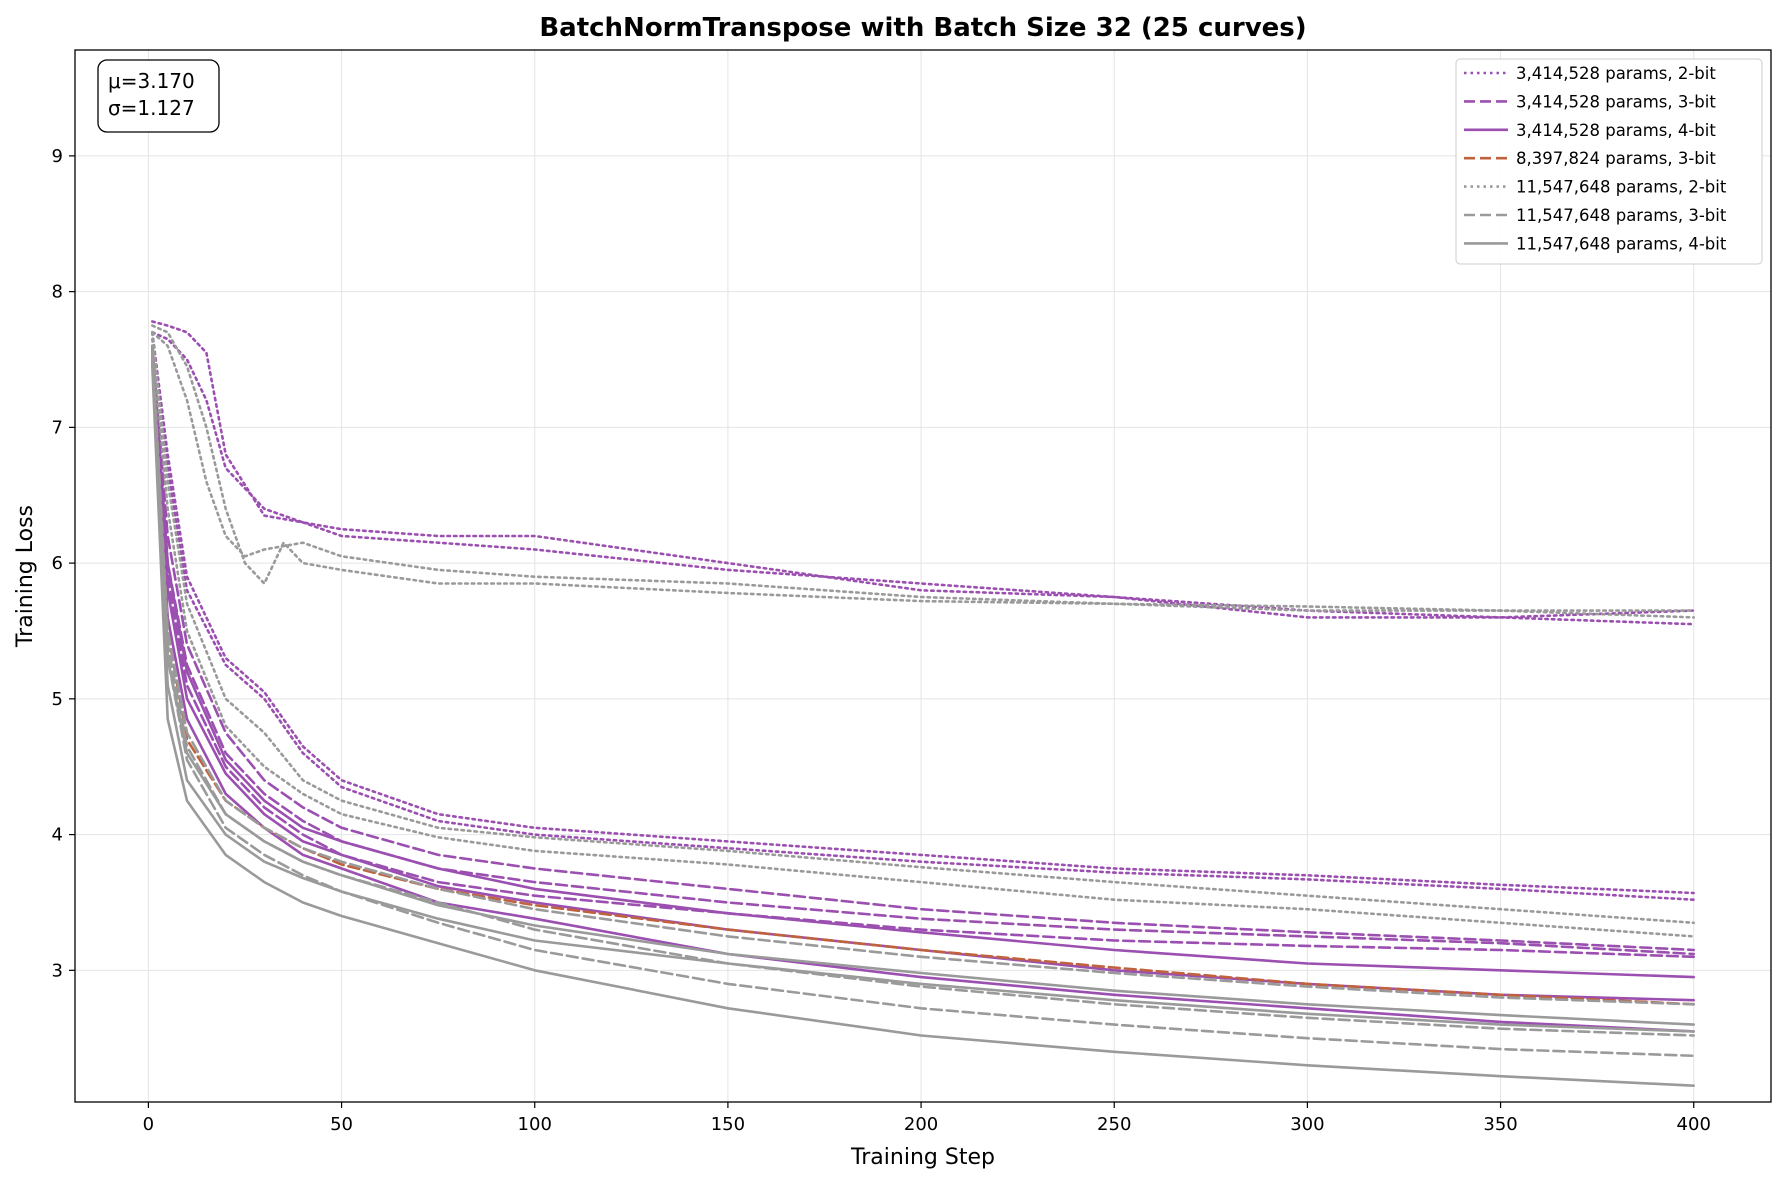 This screenshot has width=1786, height=1185. I want to click on x-tick-label: 350, so click(1500, 1124).